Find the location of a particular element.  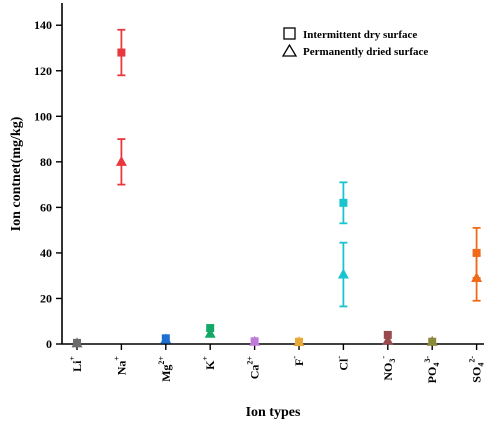

x-tick-label: SO42- is located at coordinates (476, 369).